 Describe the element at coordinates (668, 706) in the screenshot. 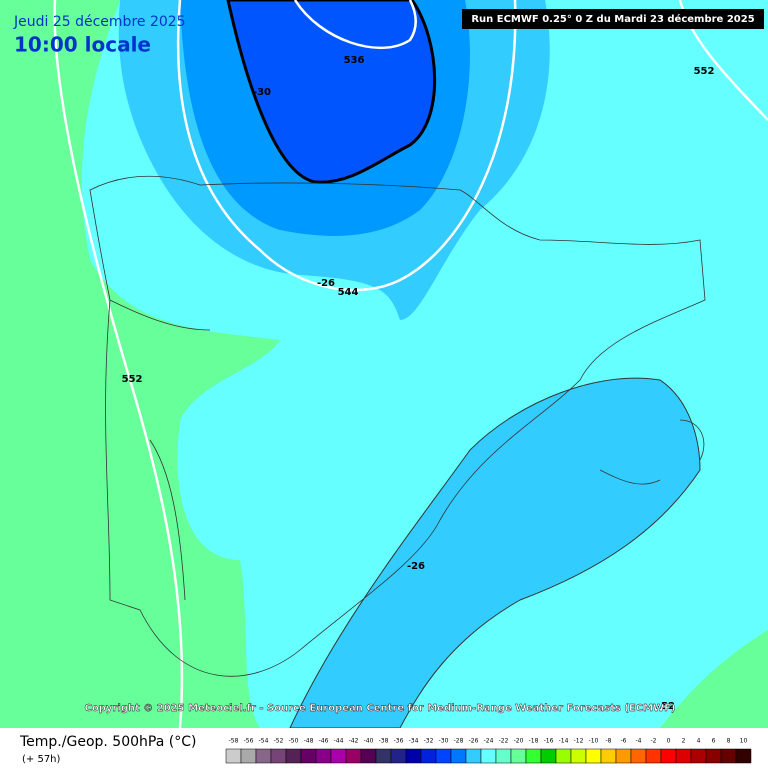

I see `contour-label: 52` at that location.